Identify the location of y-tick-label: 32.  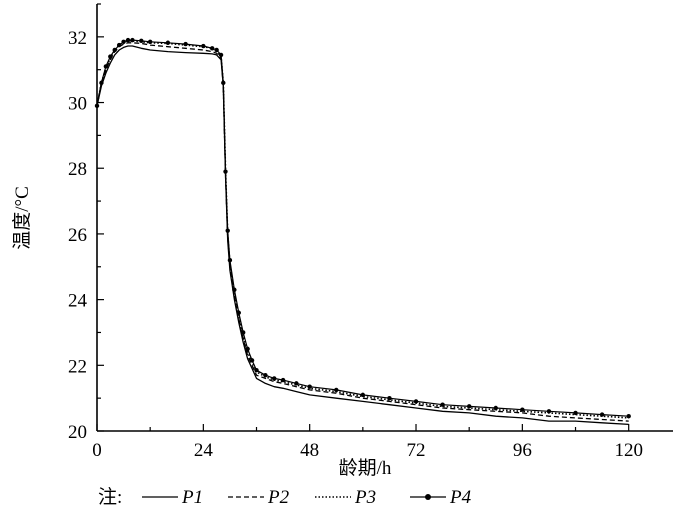
(77, 38).